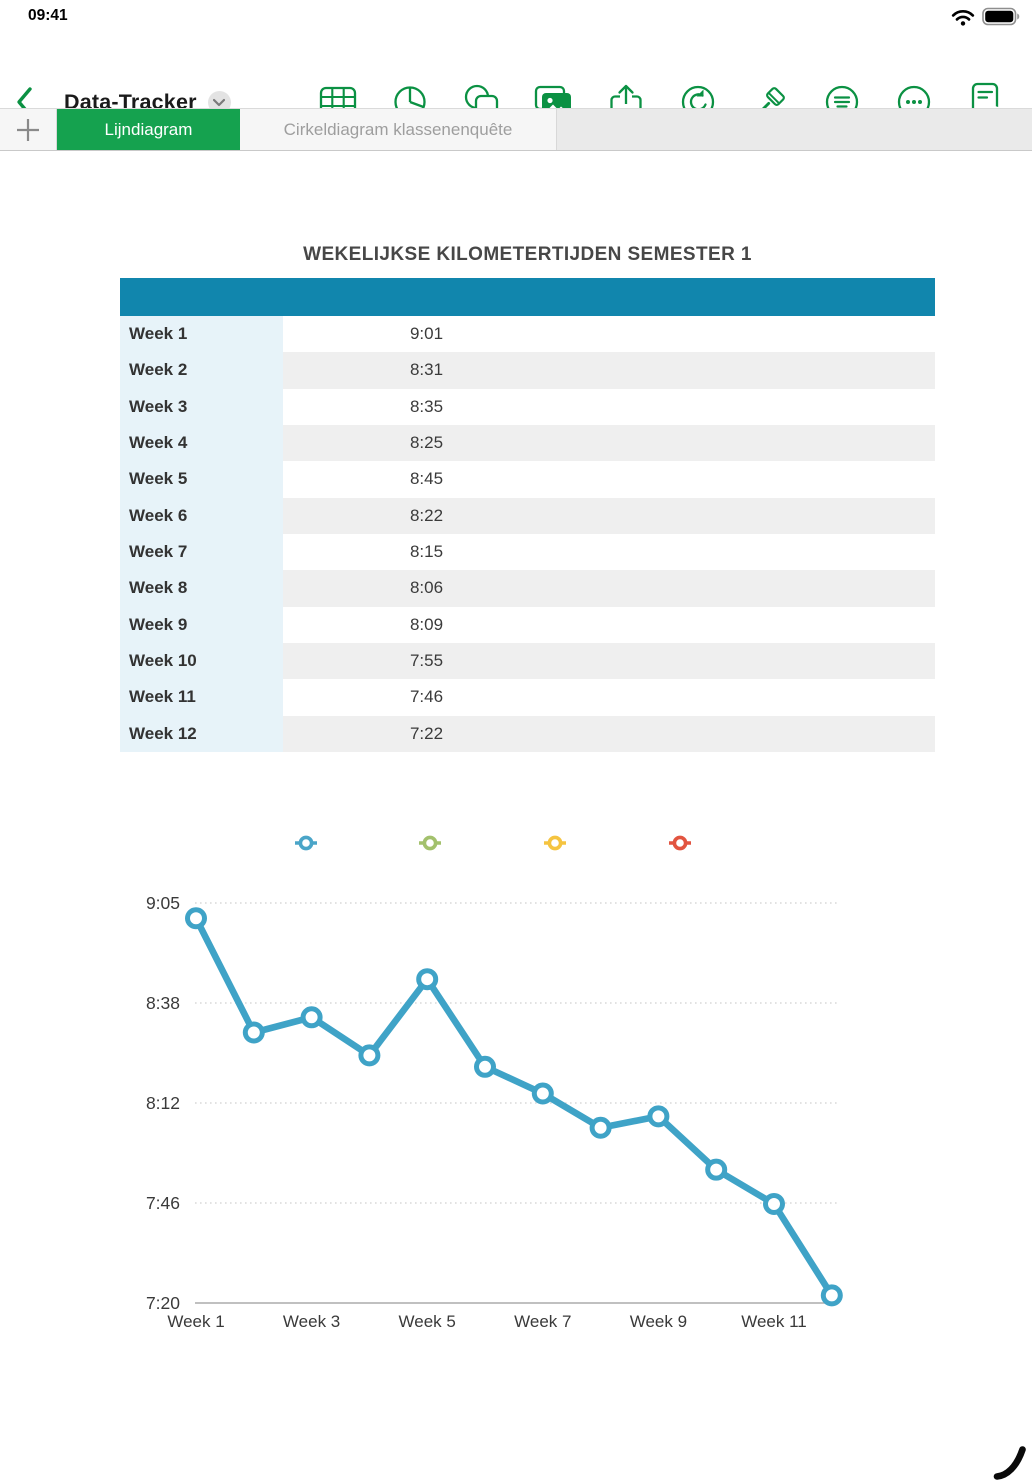 This screenshot has height=1484, width=1032. Describe the element at coordinates (774, 1321) in the screenshot. I see `x-axis-label: Week 11` at that location.